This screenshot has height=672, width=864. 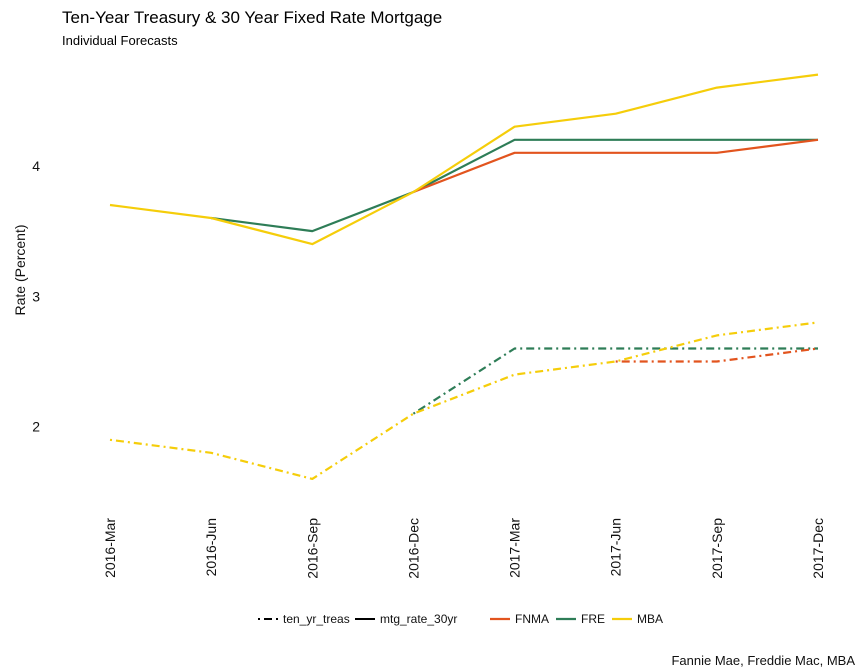 I want to click on y-axis-title: Rate (Percent), so click(x=20, y=269).